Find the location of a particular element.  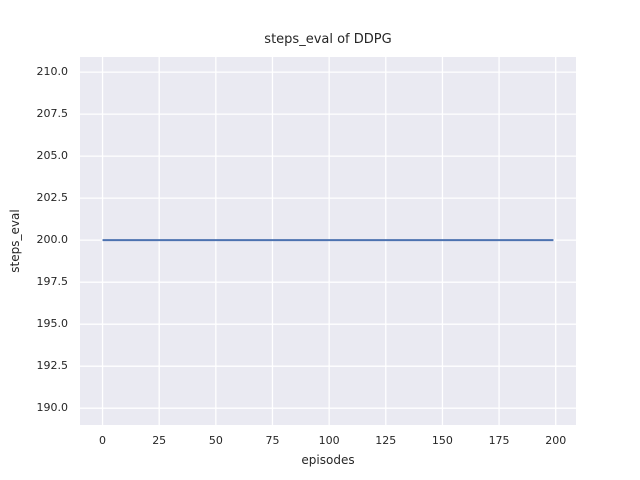

x-tick-label: 50 is located at coordinates (215, 440).